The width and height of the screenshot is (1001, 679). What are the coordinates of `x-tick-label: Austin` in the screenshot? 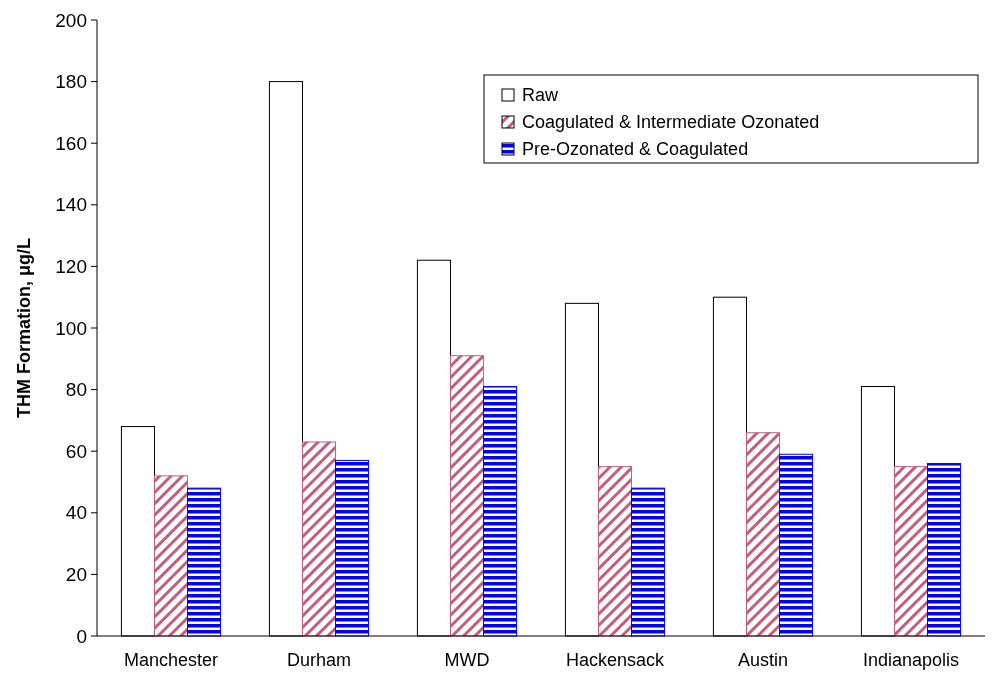 It's located at (763, 660).